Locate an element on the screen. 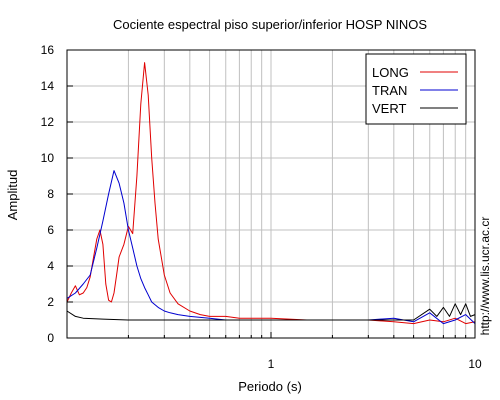 Image resolution: width=500 pixels, height=400 pixels. legend-box is located at coordinates (416, 89).